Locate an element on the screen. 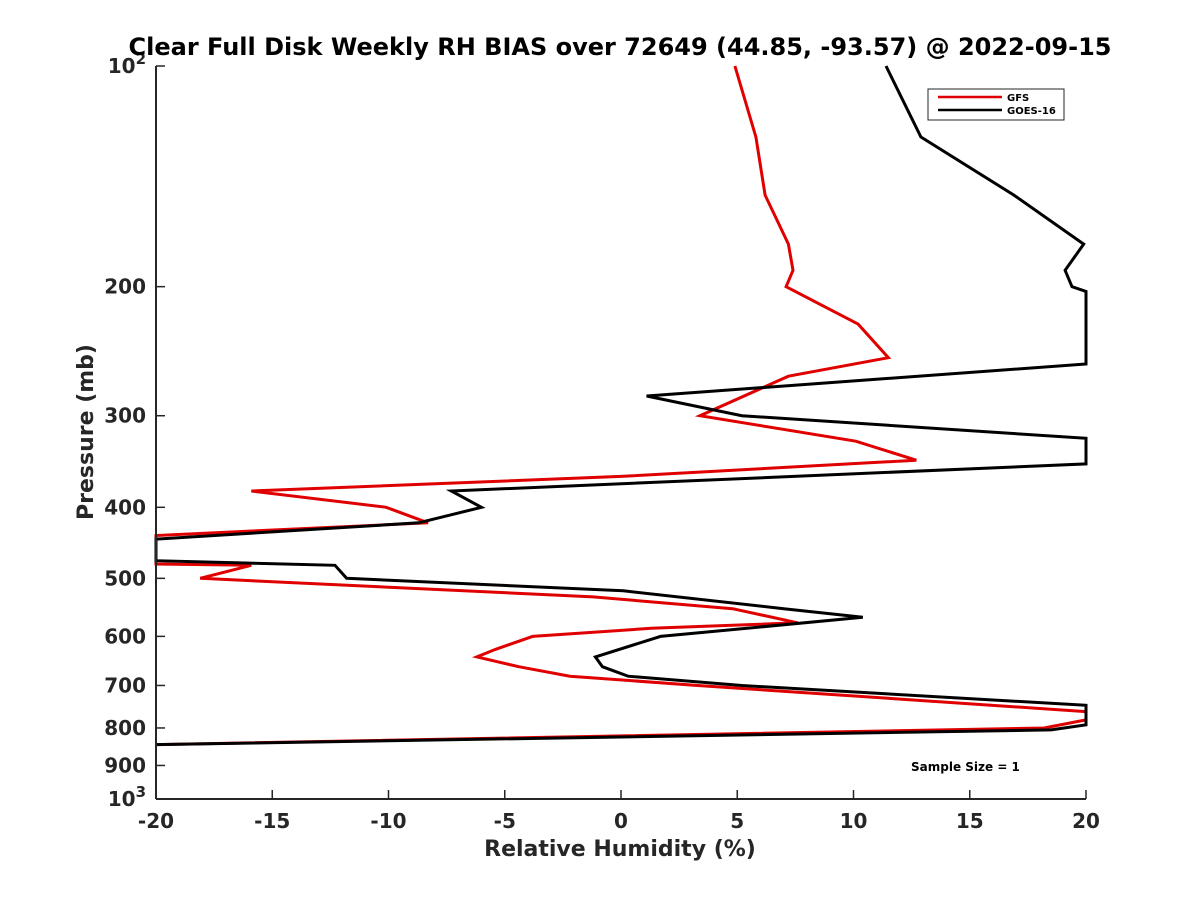 The width and height of the screenshot is (1200, 900). x-axis-label: Relative Humidity (%) is located at coordinates (620, 849).